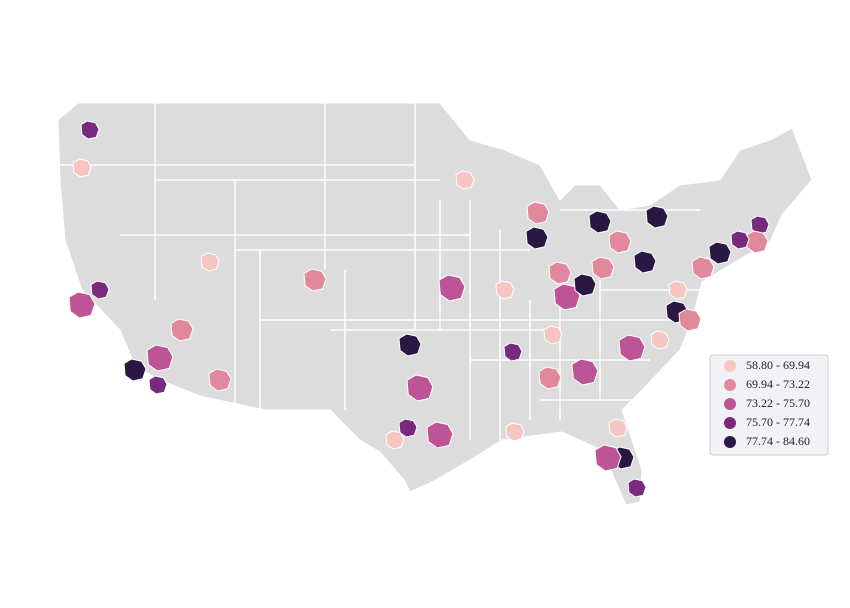 The image size is (850, 608). Describe the element at coordinates (778, 403) in the screenshot. I see `legend-label: 73.22 - 75.70` at that location.